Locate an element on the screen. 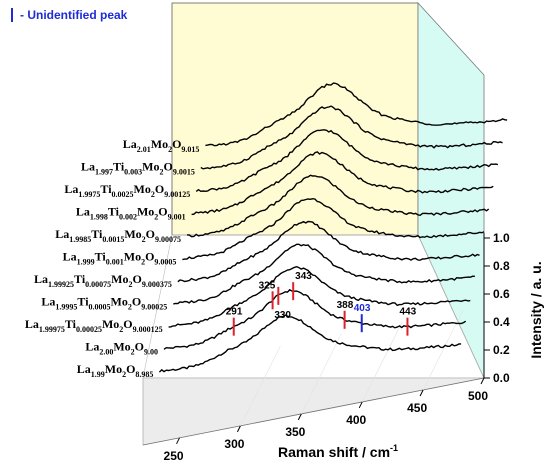 This screenshot has width=550, height=468. x-tick-label: 300 is located at coordinates (234, 444).